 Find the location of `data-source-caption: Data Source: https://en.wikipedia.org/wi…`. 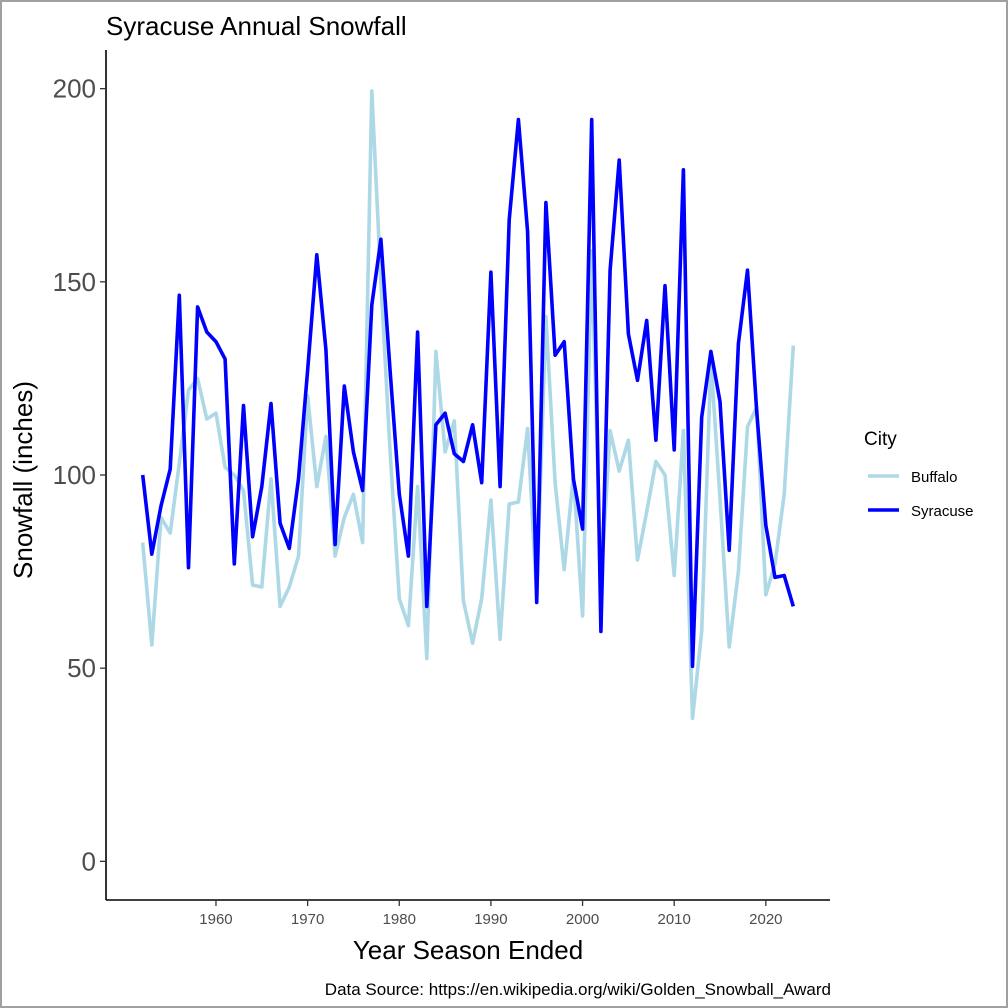

data-source-caption: Data Source: https://en.wikipedia.org/wi… is located at coordinates (578, 989).